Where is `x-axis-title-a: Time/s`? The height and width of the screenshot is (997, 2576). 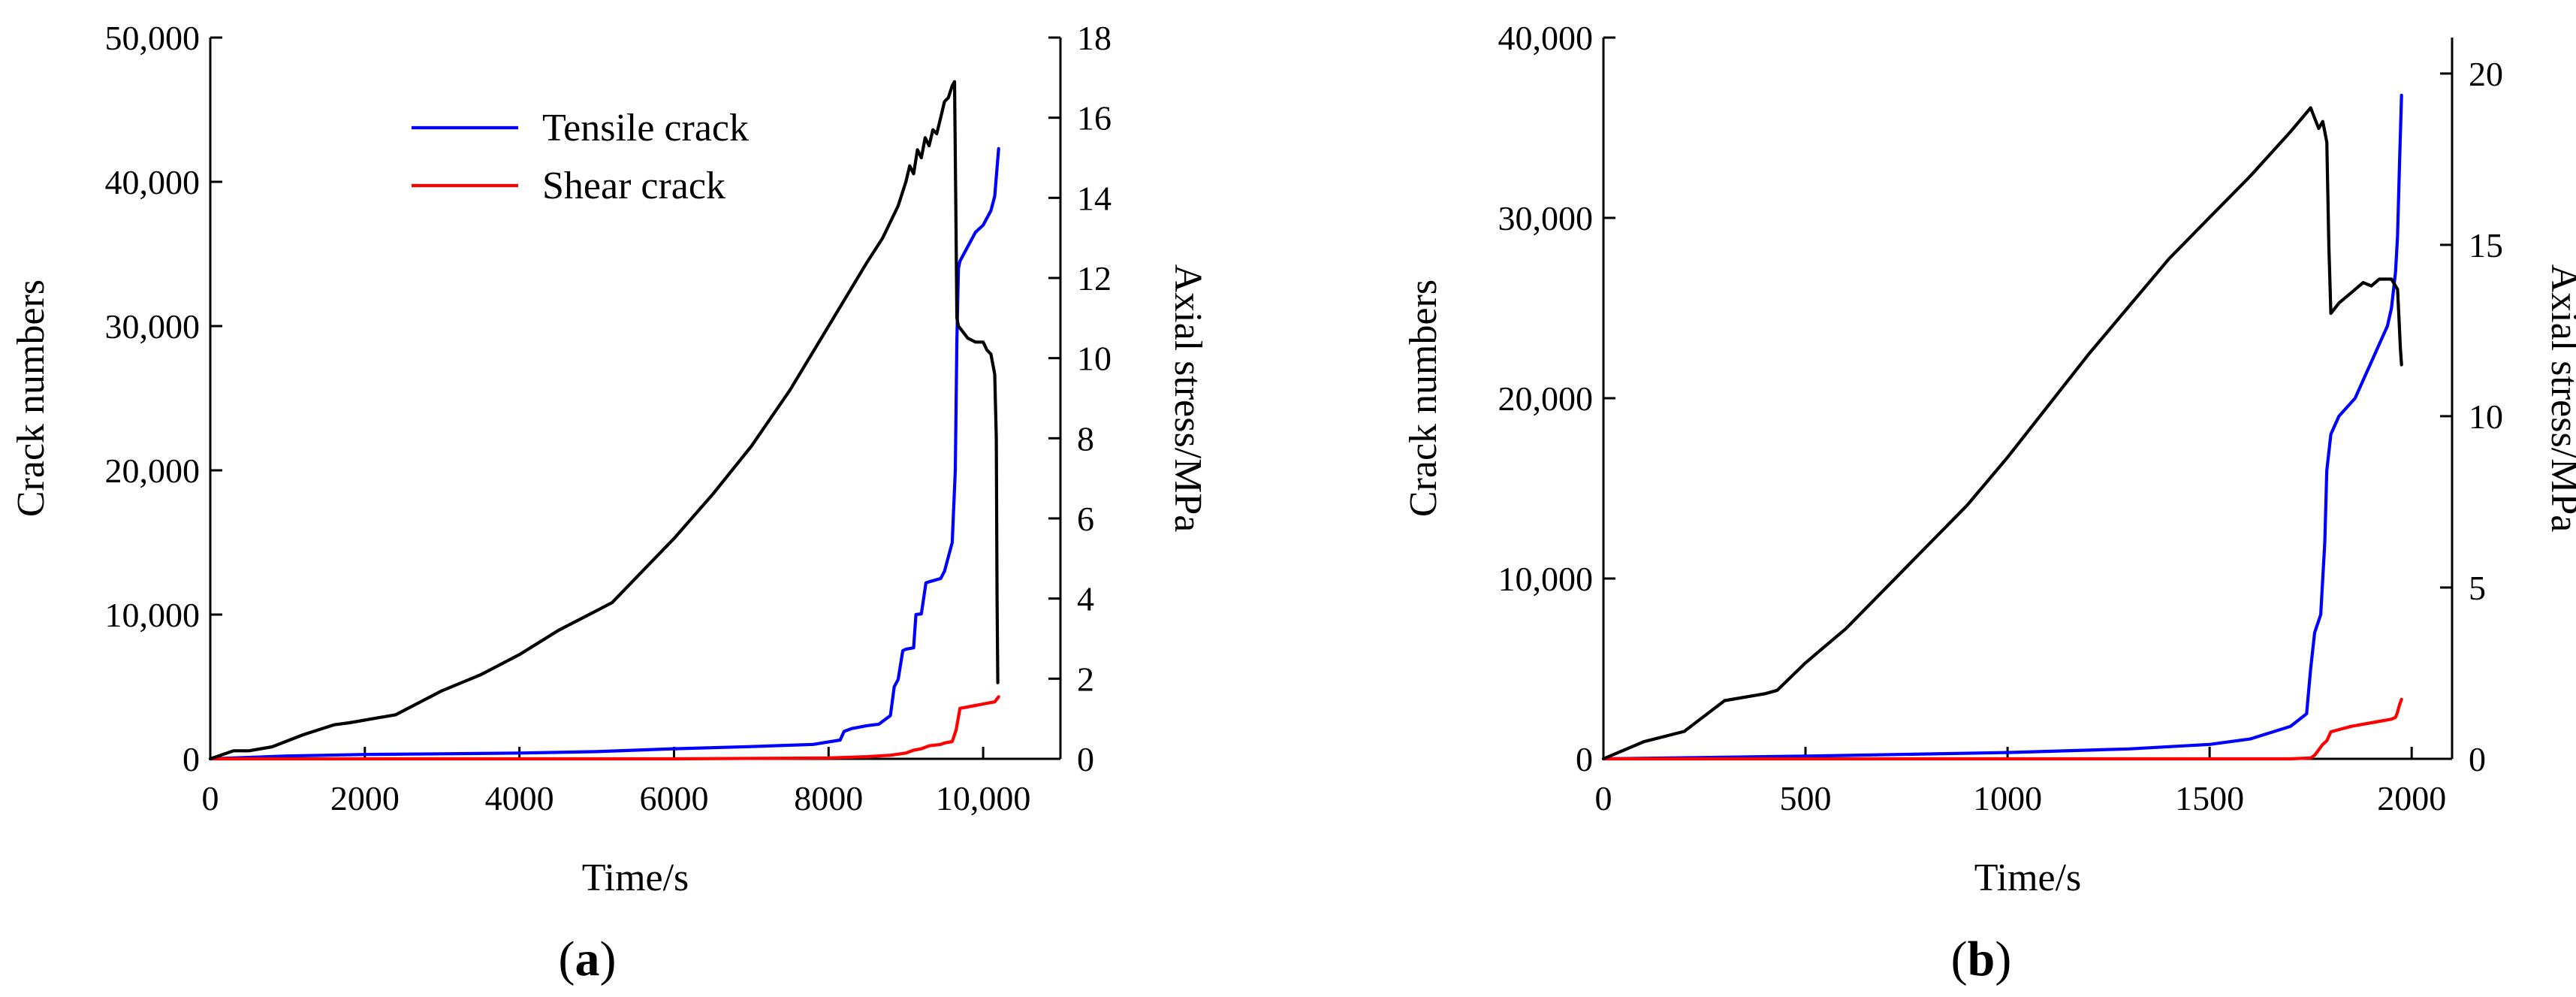 x-axis-title-a: Time/s is located at coordinates (636, 878).